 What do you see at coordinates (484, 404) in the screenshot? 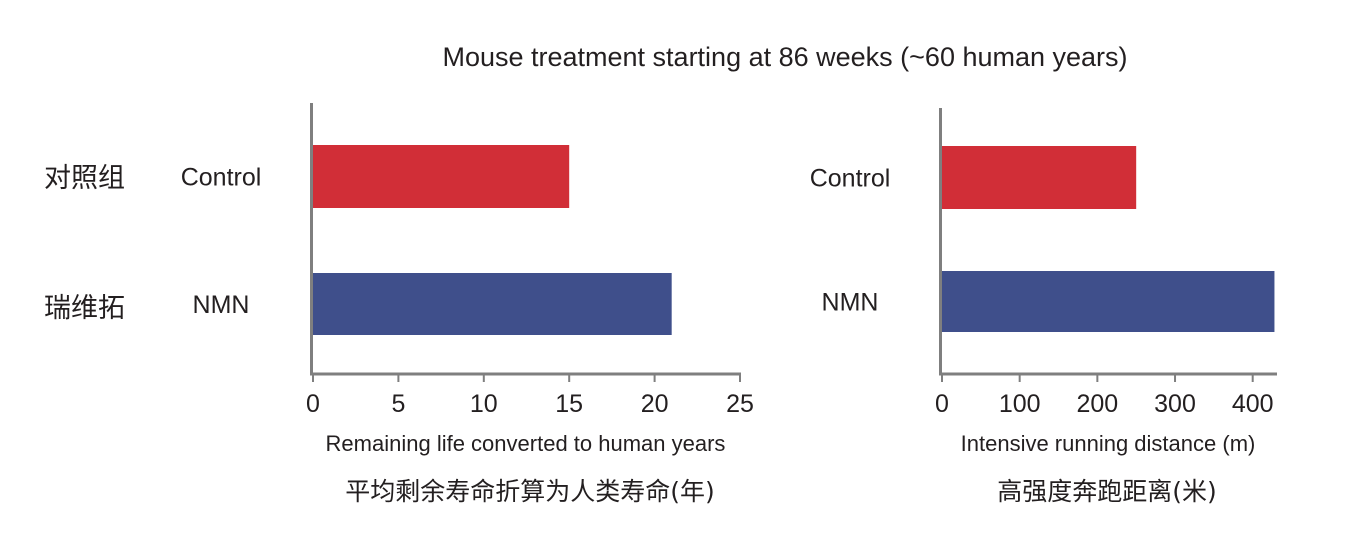
I see `chart1-tick-label: 10` at bounding box center [484, 404].